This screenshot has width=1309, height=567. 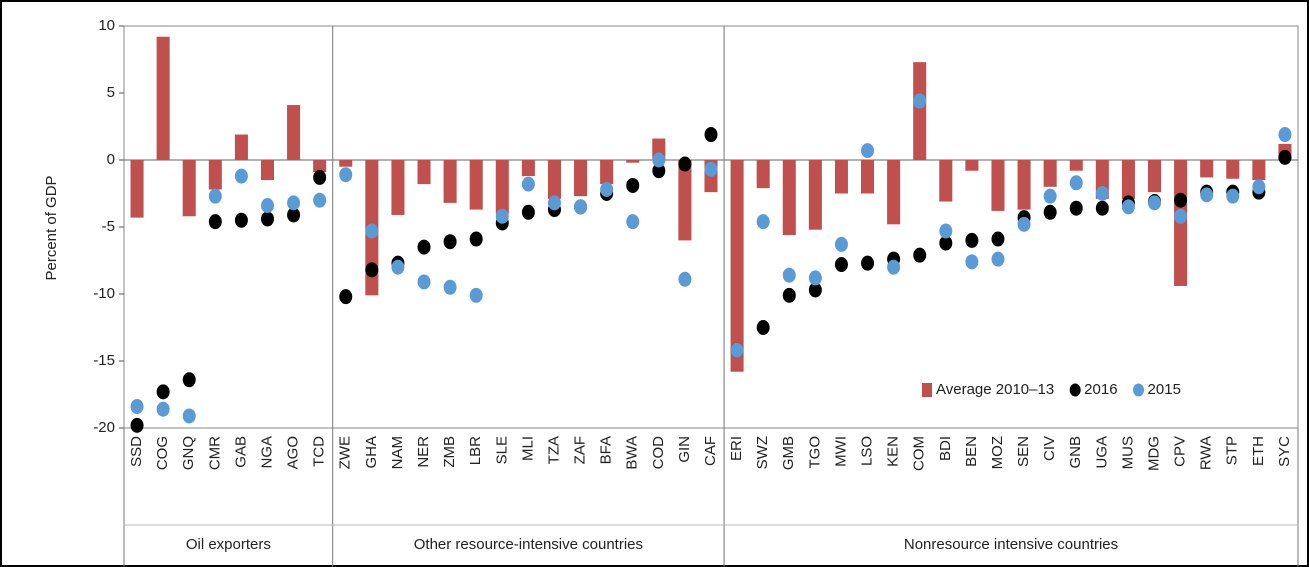 I want to click on x-tick-label: SSD, so click(x=136, y=451).